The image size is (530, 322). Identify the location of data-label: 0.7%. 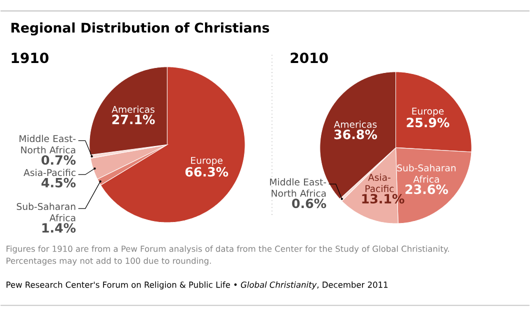
(59, 160).